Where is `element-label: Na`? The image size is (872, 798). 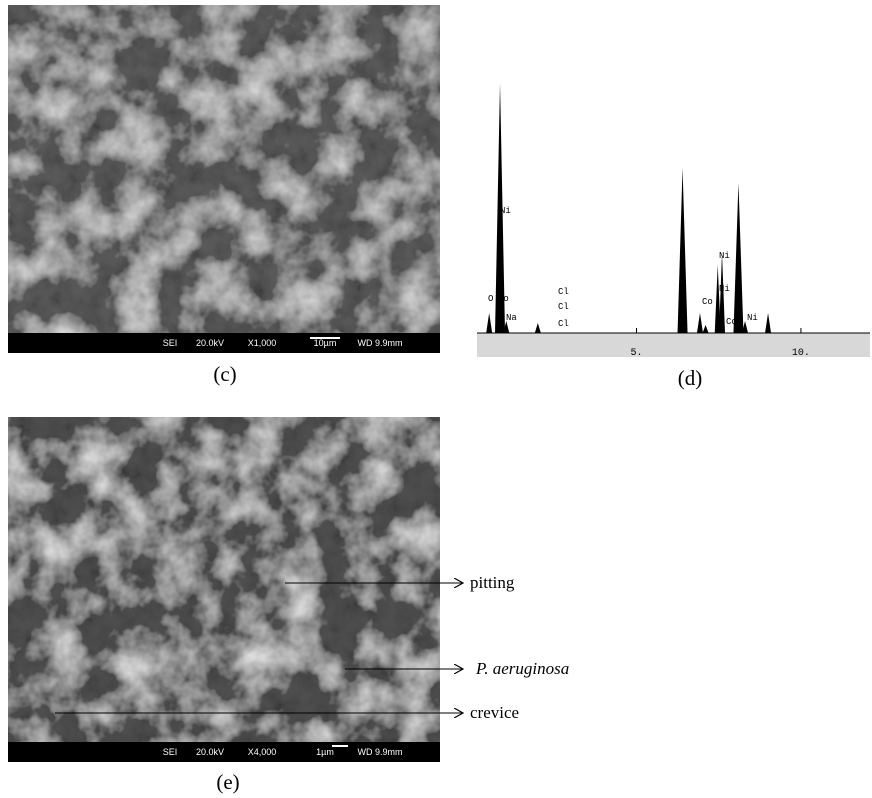
element-label: Na is located at coordinates (511, 318).